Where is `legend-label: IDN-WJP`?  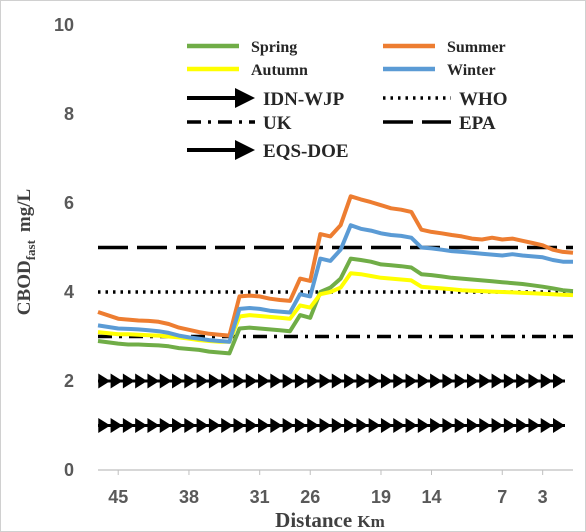
legend-label: IDN-WJP is located at coordinates (304, 99).